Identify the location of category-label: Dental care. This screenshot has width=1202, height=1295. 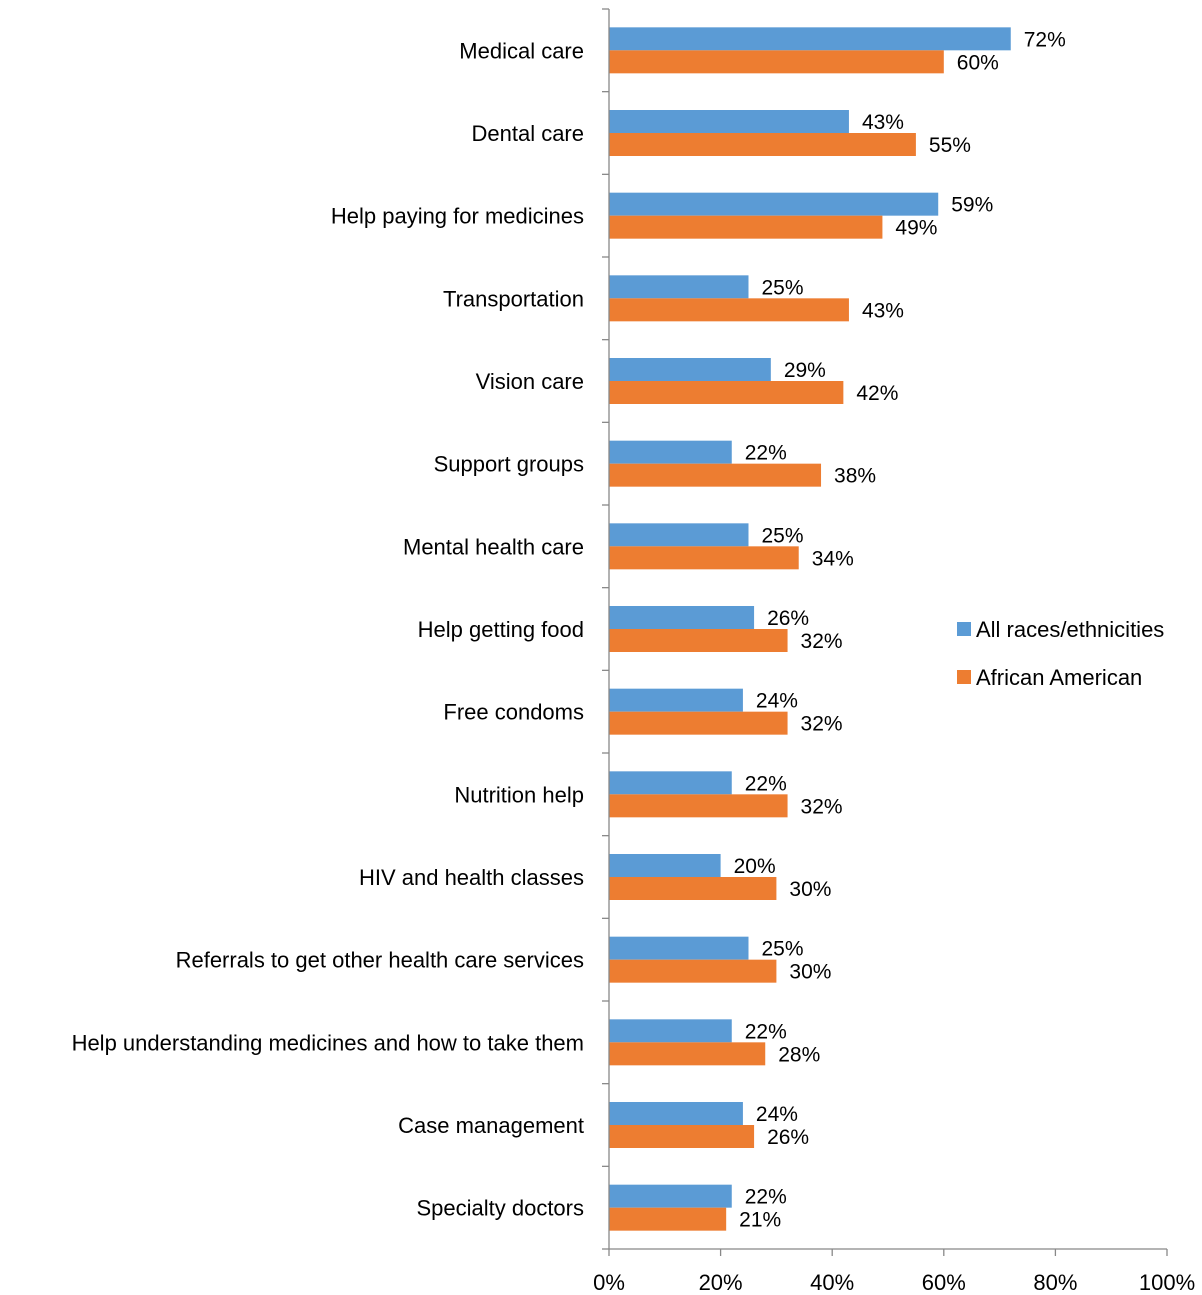
(527, 133).